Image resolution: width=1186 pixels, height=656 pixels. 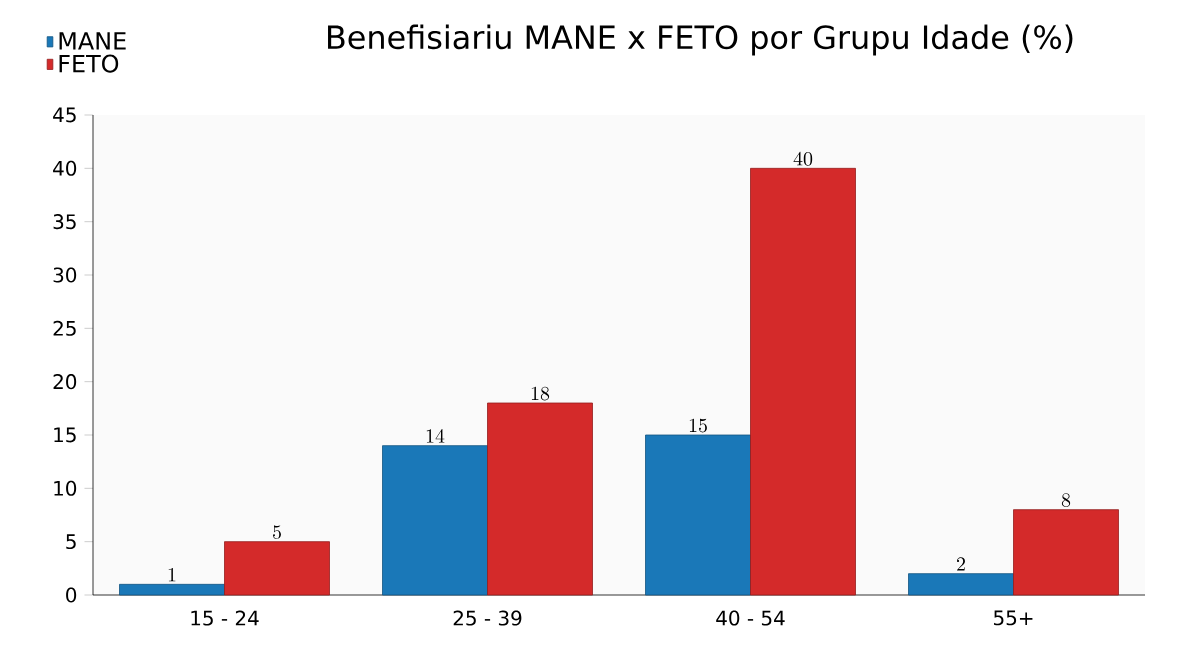 What do you see at coordinates (92, 41) in the screenshot?
I see `legend-label: MANE` at bounding box center [92, 41].